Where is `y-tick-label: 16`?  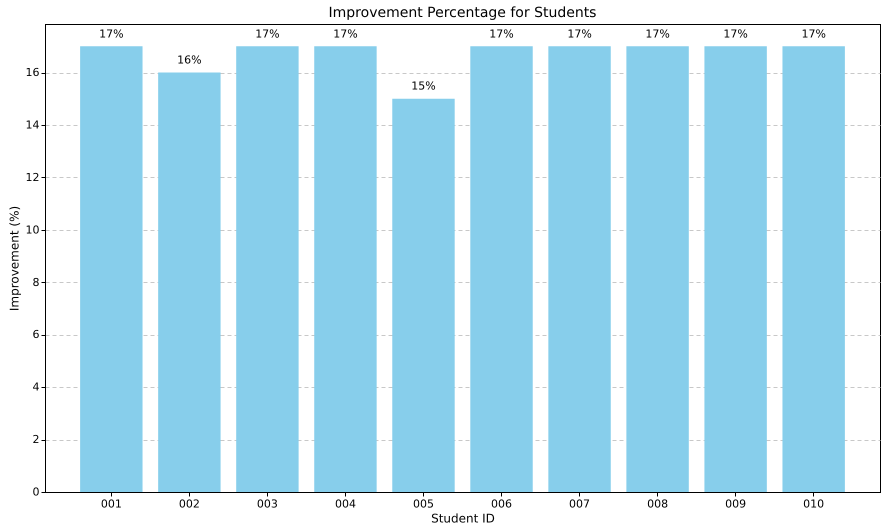
y-tick-label: 16 is located at coordinates (33, 73).